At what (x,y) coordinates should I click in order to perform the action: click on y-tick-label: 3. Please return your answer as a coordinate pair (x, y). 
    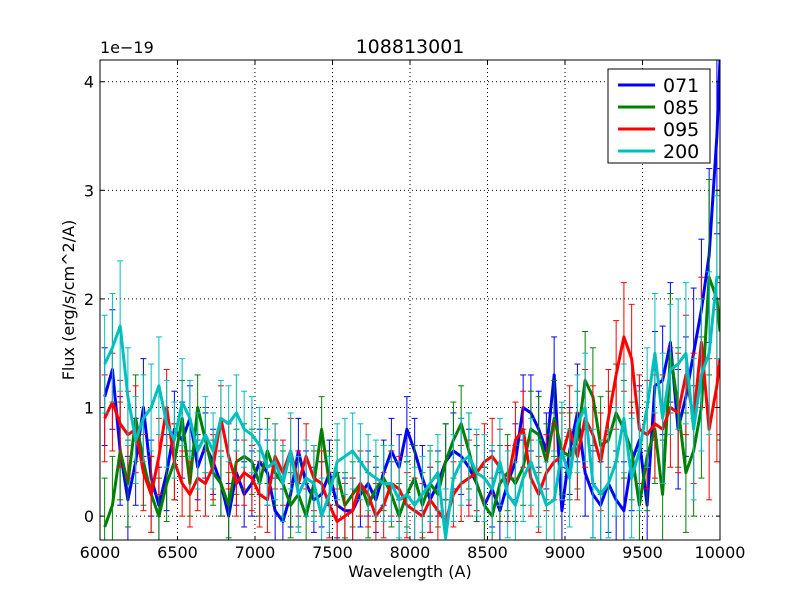
    Looking at the image, I should click on (89, 190).